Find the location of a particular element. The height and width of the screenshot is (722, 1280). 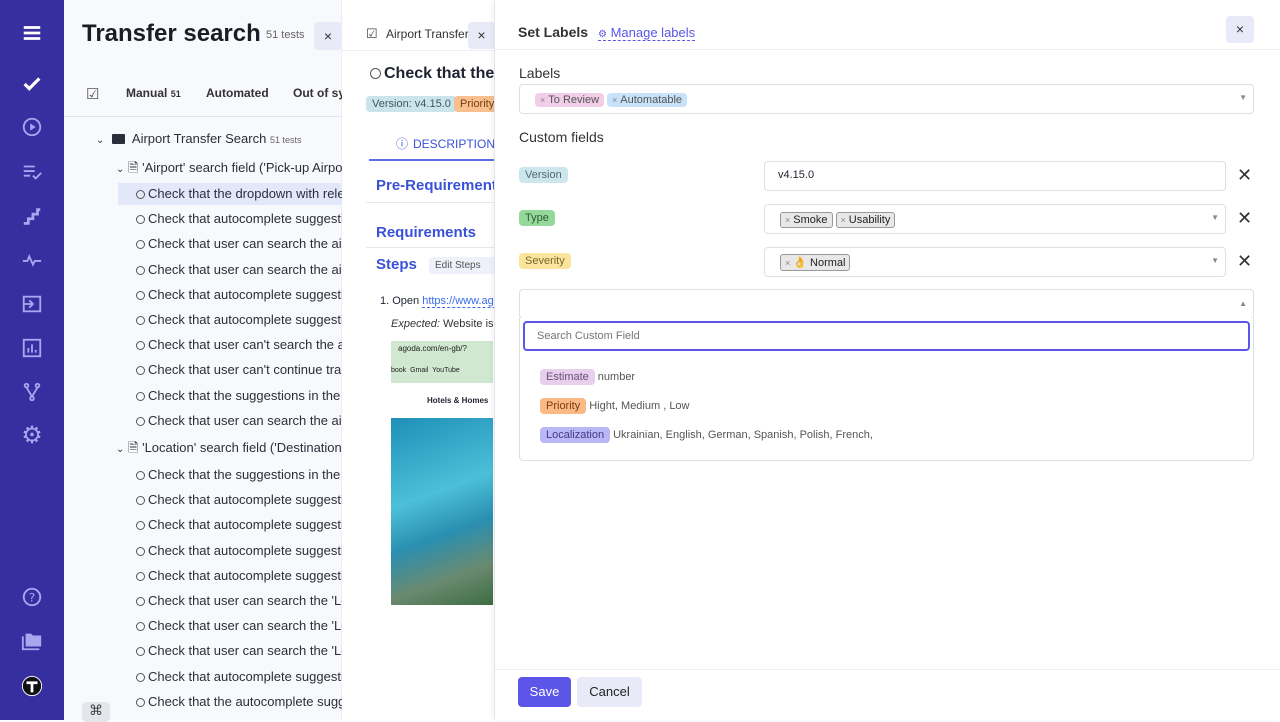

tab-title: Airport Transfer is located at coordinates (427, 34).